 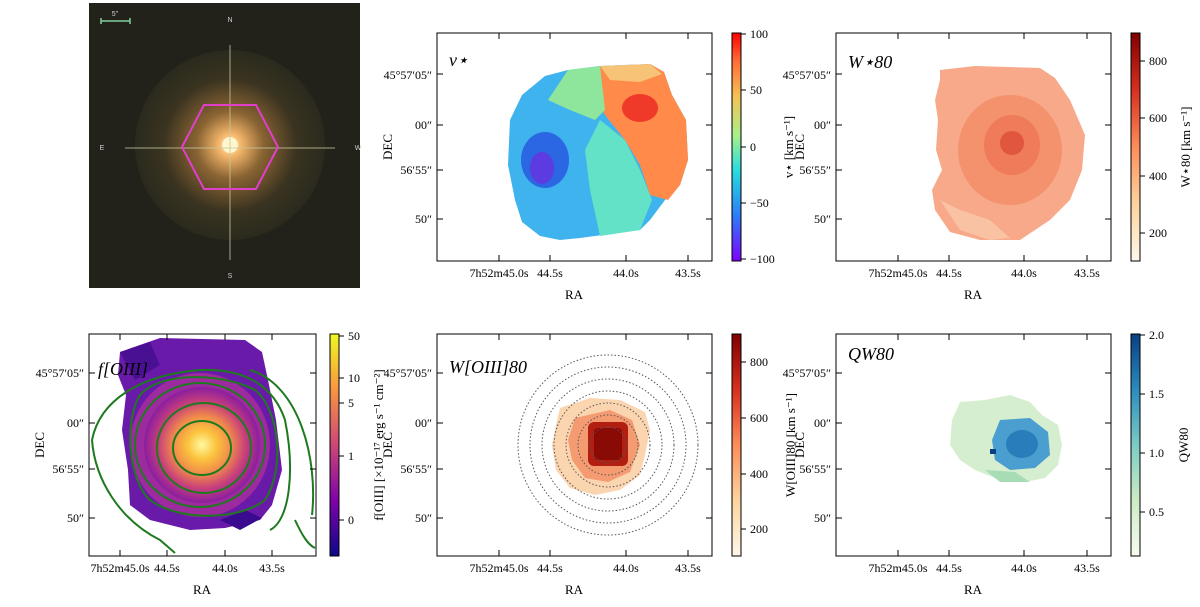 What do you see at coordinates (1135, 445) in the screenshot?
I see `colorbar-w80-ratio` at bounding box center [1135, 445].